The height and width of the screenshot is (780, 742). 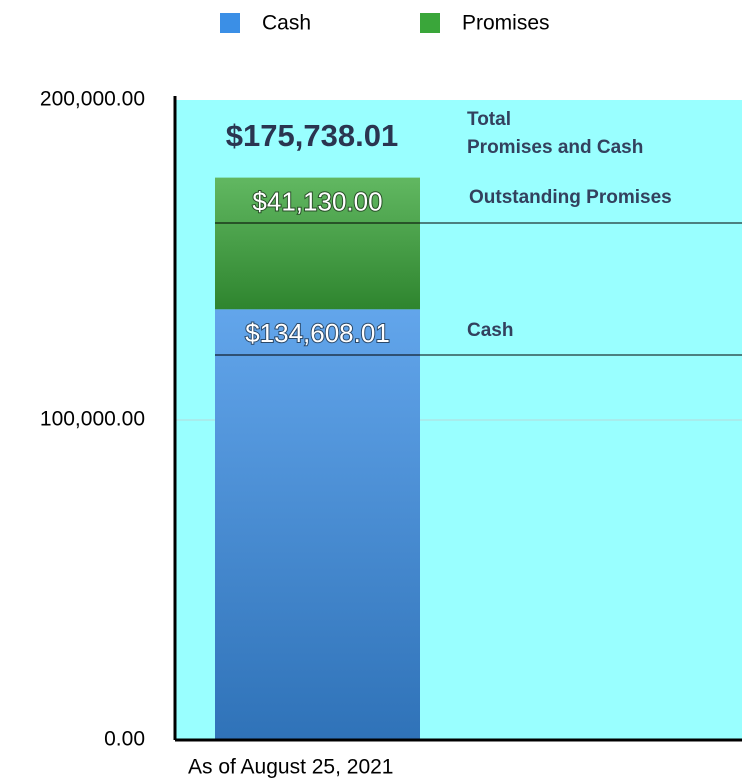 I want to click on bar-shade, so click(x=317, y=243).